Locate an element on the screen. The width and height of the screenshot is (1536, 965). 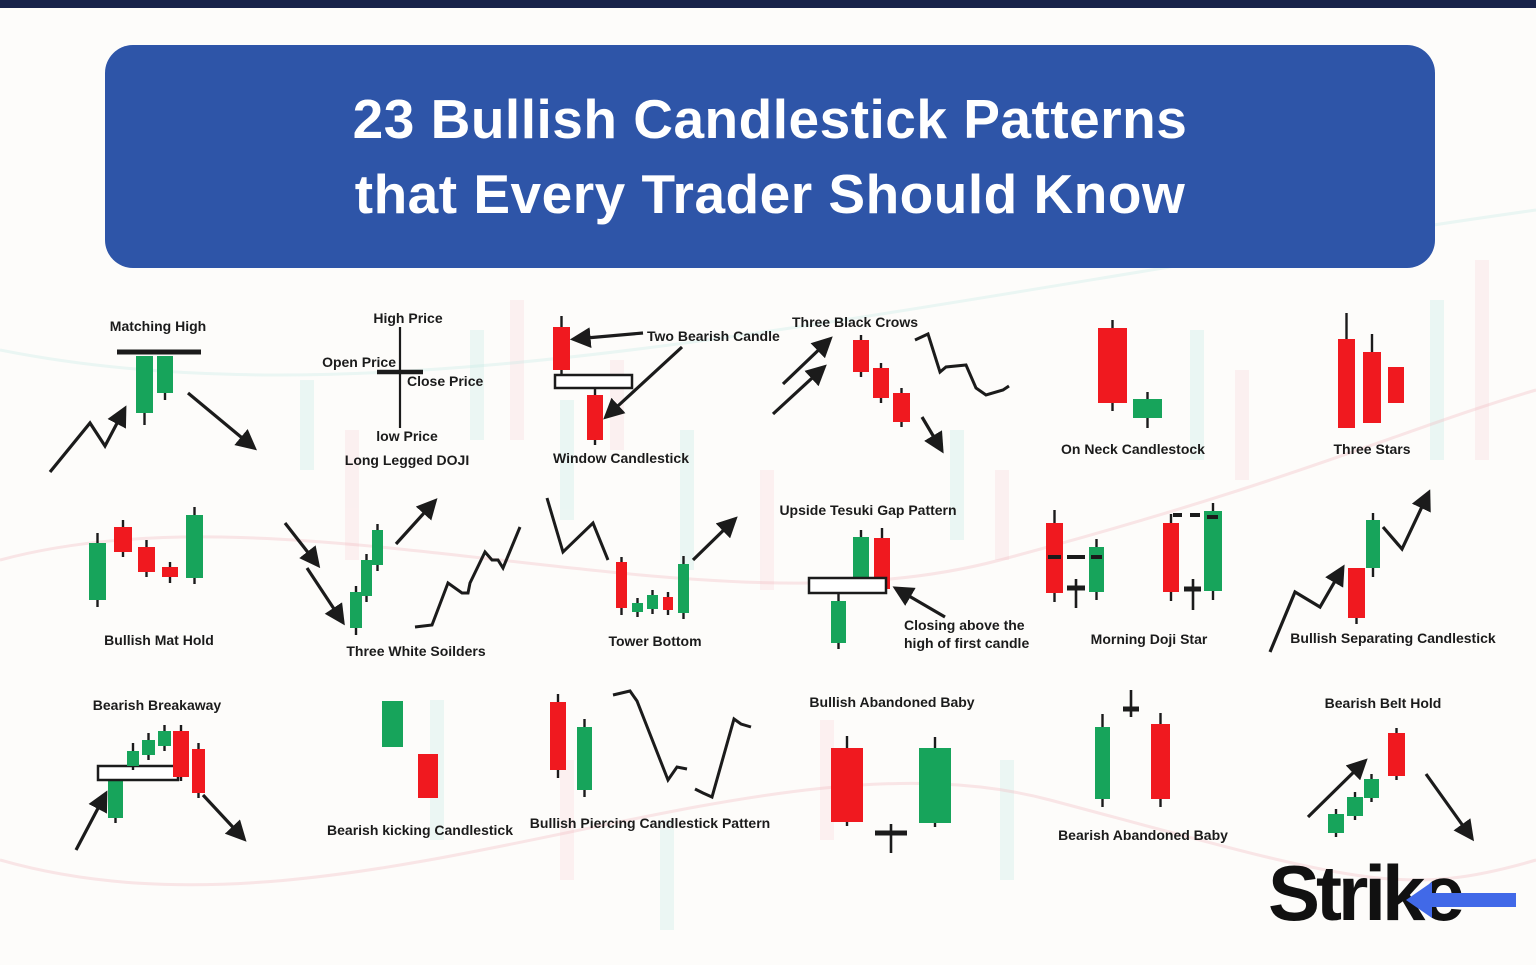
long-legged-doji-annotation-1: Open Price is located at coordinates (359, 362).